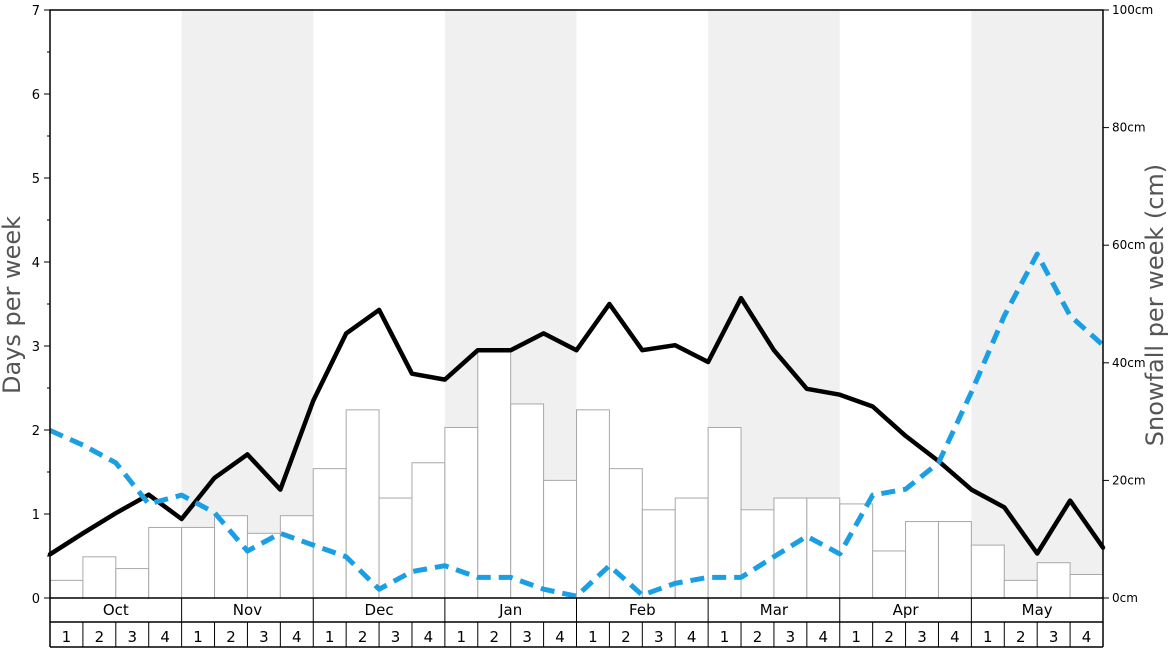  What do you see at coordinates (379, 610) in the screenshot?
I see `month-label-dec: Dec` at bounding box center [379, 610].